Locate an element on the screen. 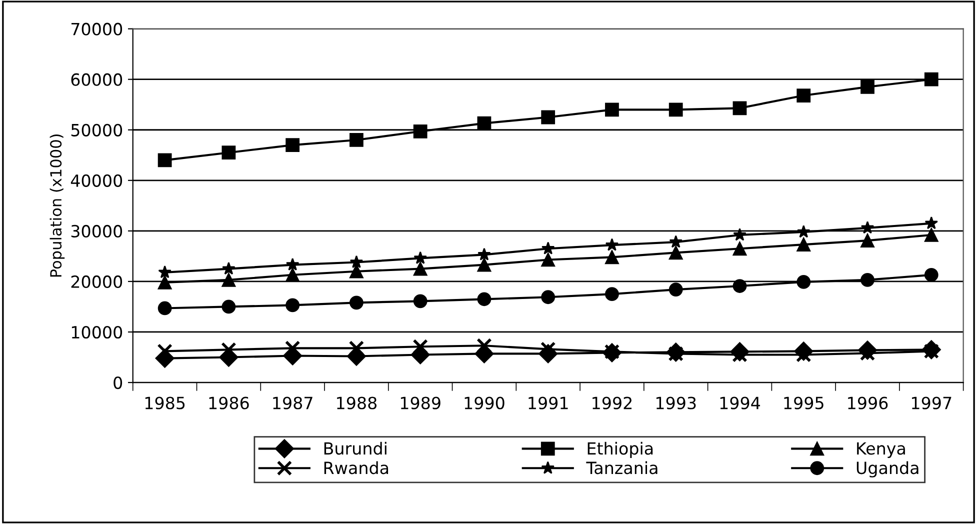 This screenshot has height=524, width=977. x-tick-label: 1990 is located at coordinates (484, 403).